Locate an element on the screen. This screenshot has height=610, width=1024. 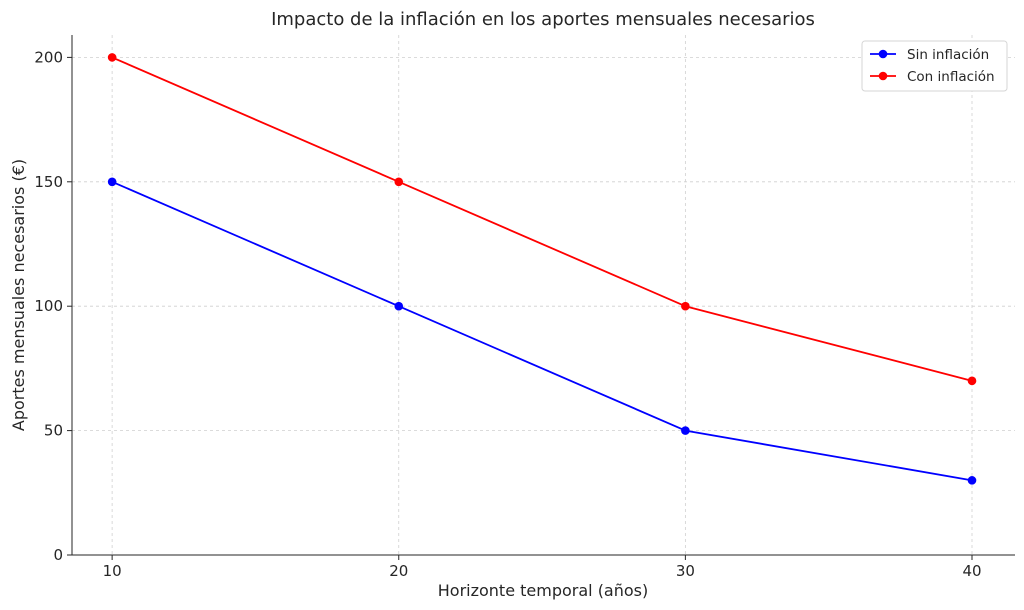
x-tick-label: 40 is located at coordinates (971, 571).